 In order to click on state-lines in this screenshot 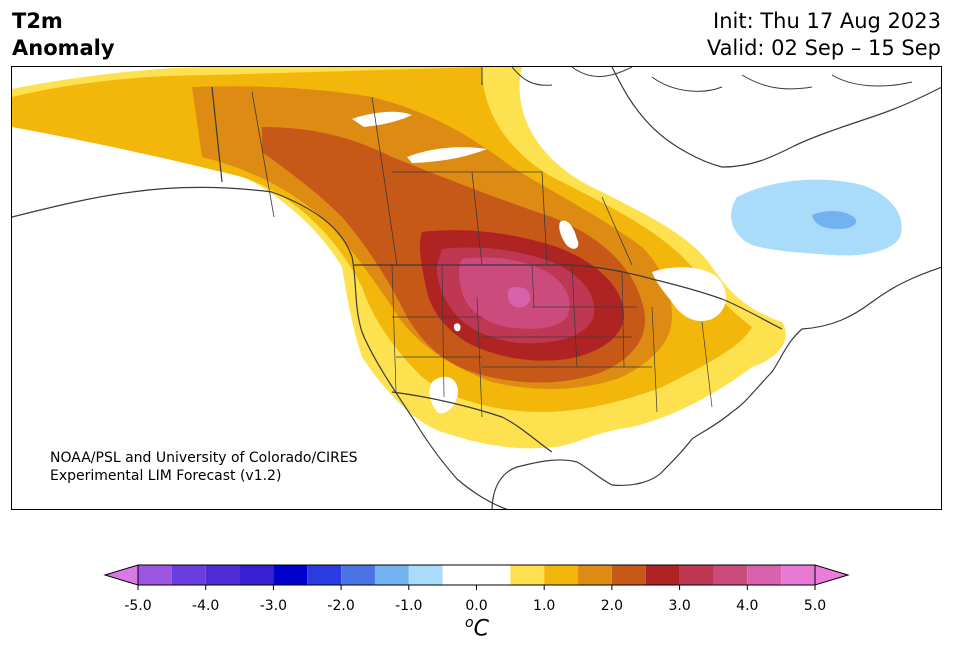, I will do `click(552, 341)`.